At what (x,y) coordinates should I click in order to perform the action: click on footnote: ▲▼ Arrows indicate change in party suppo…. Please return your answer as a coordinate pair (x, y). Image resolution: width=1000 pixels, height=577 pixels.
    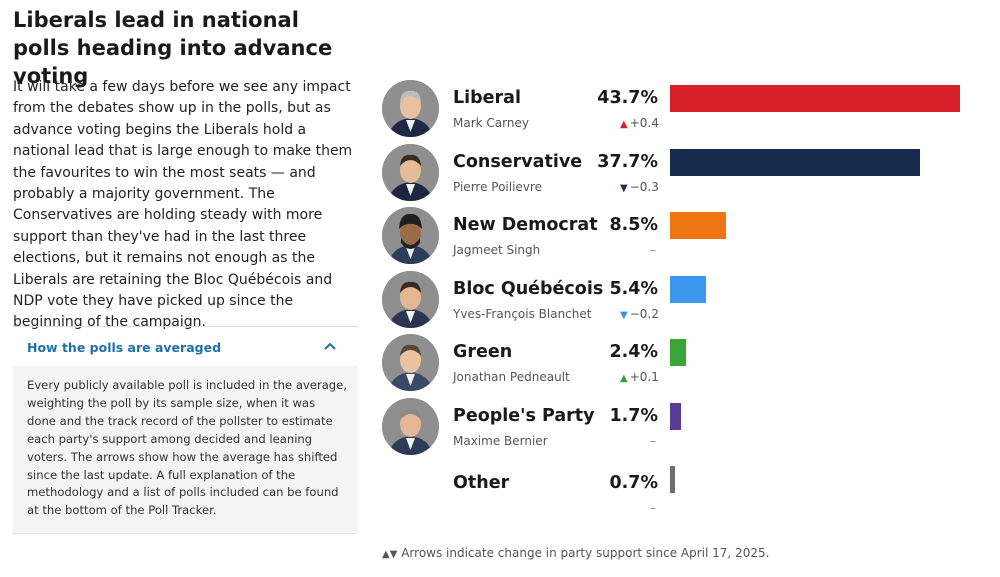
    Looking at the image, I should click on (575, 553).